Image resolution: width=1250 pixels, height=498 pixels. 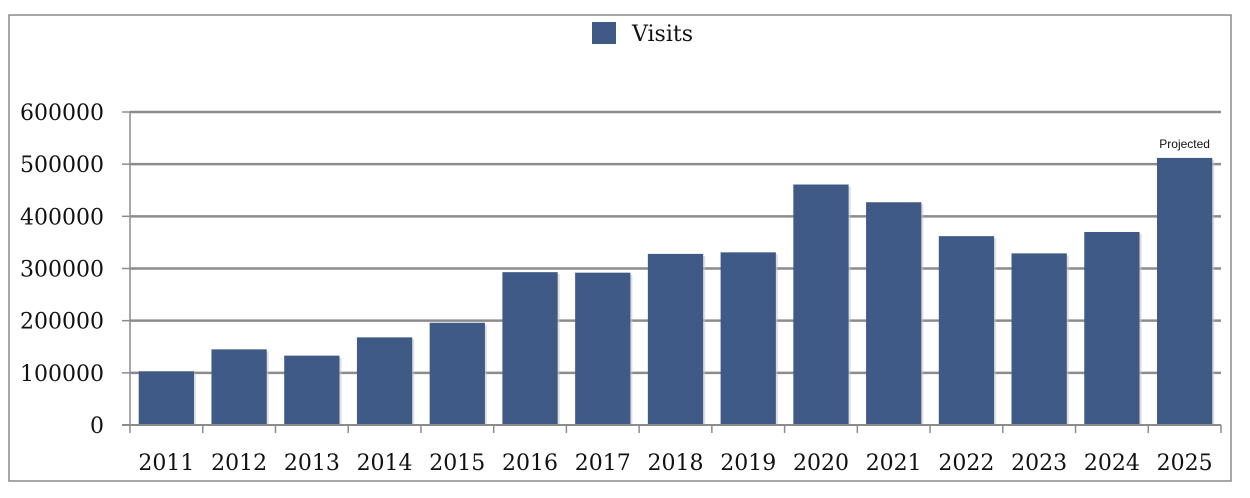 What do you see at coordinates (457, 373) in the screenshot?
I see `bar-2015` at bounding box center [457, 373].